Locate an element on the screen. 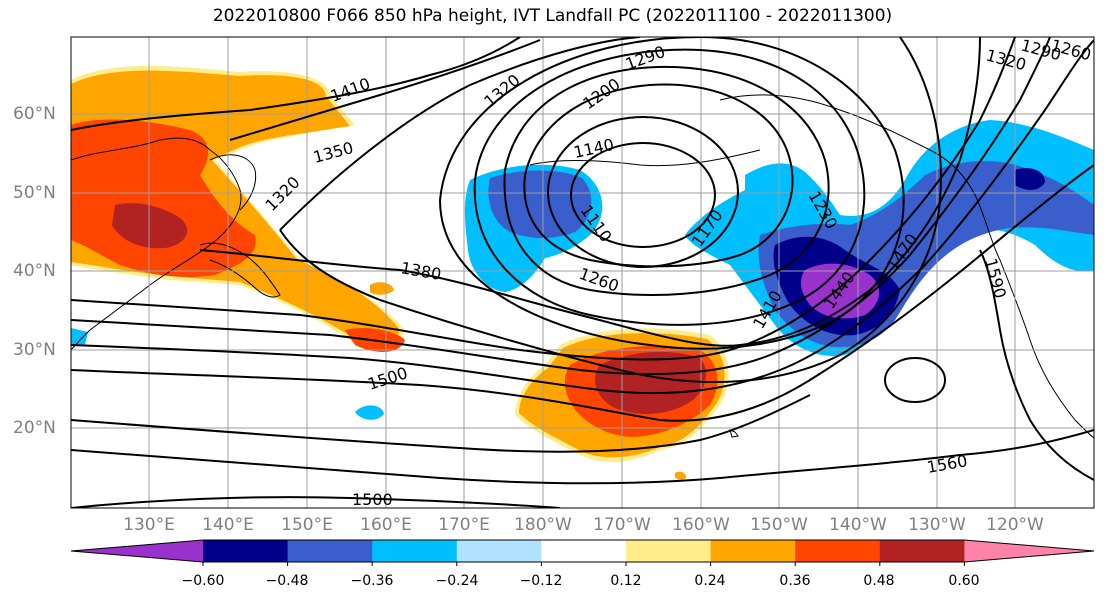 This screenshot has height=601, width=1105. negative-anomaly-ne-pacific-purple is located at coordinates (840, 291).